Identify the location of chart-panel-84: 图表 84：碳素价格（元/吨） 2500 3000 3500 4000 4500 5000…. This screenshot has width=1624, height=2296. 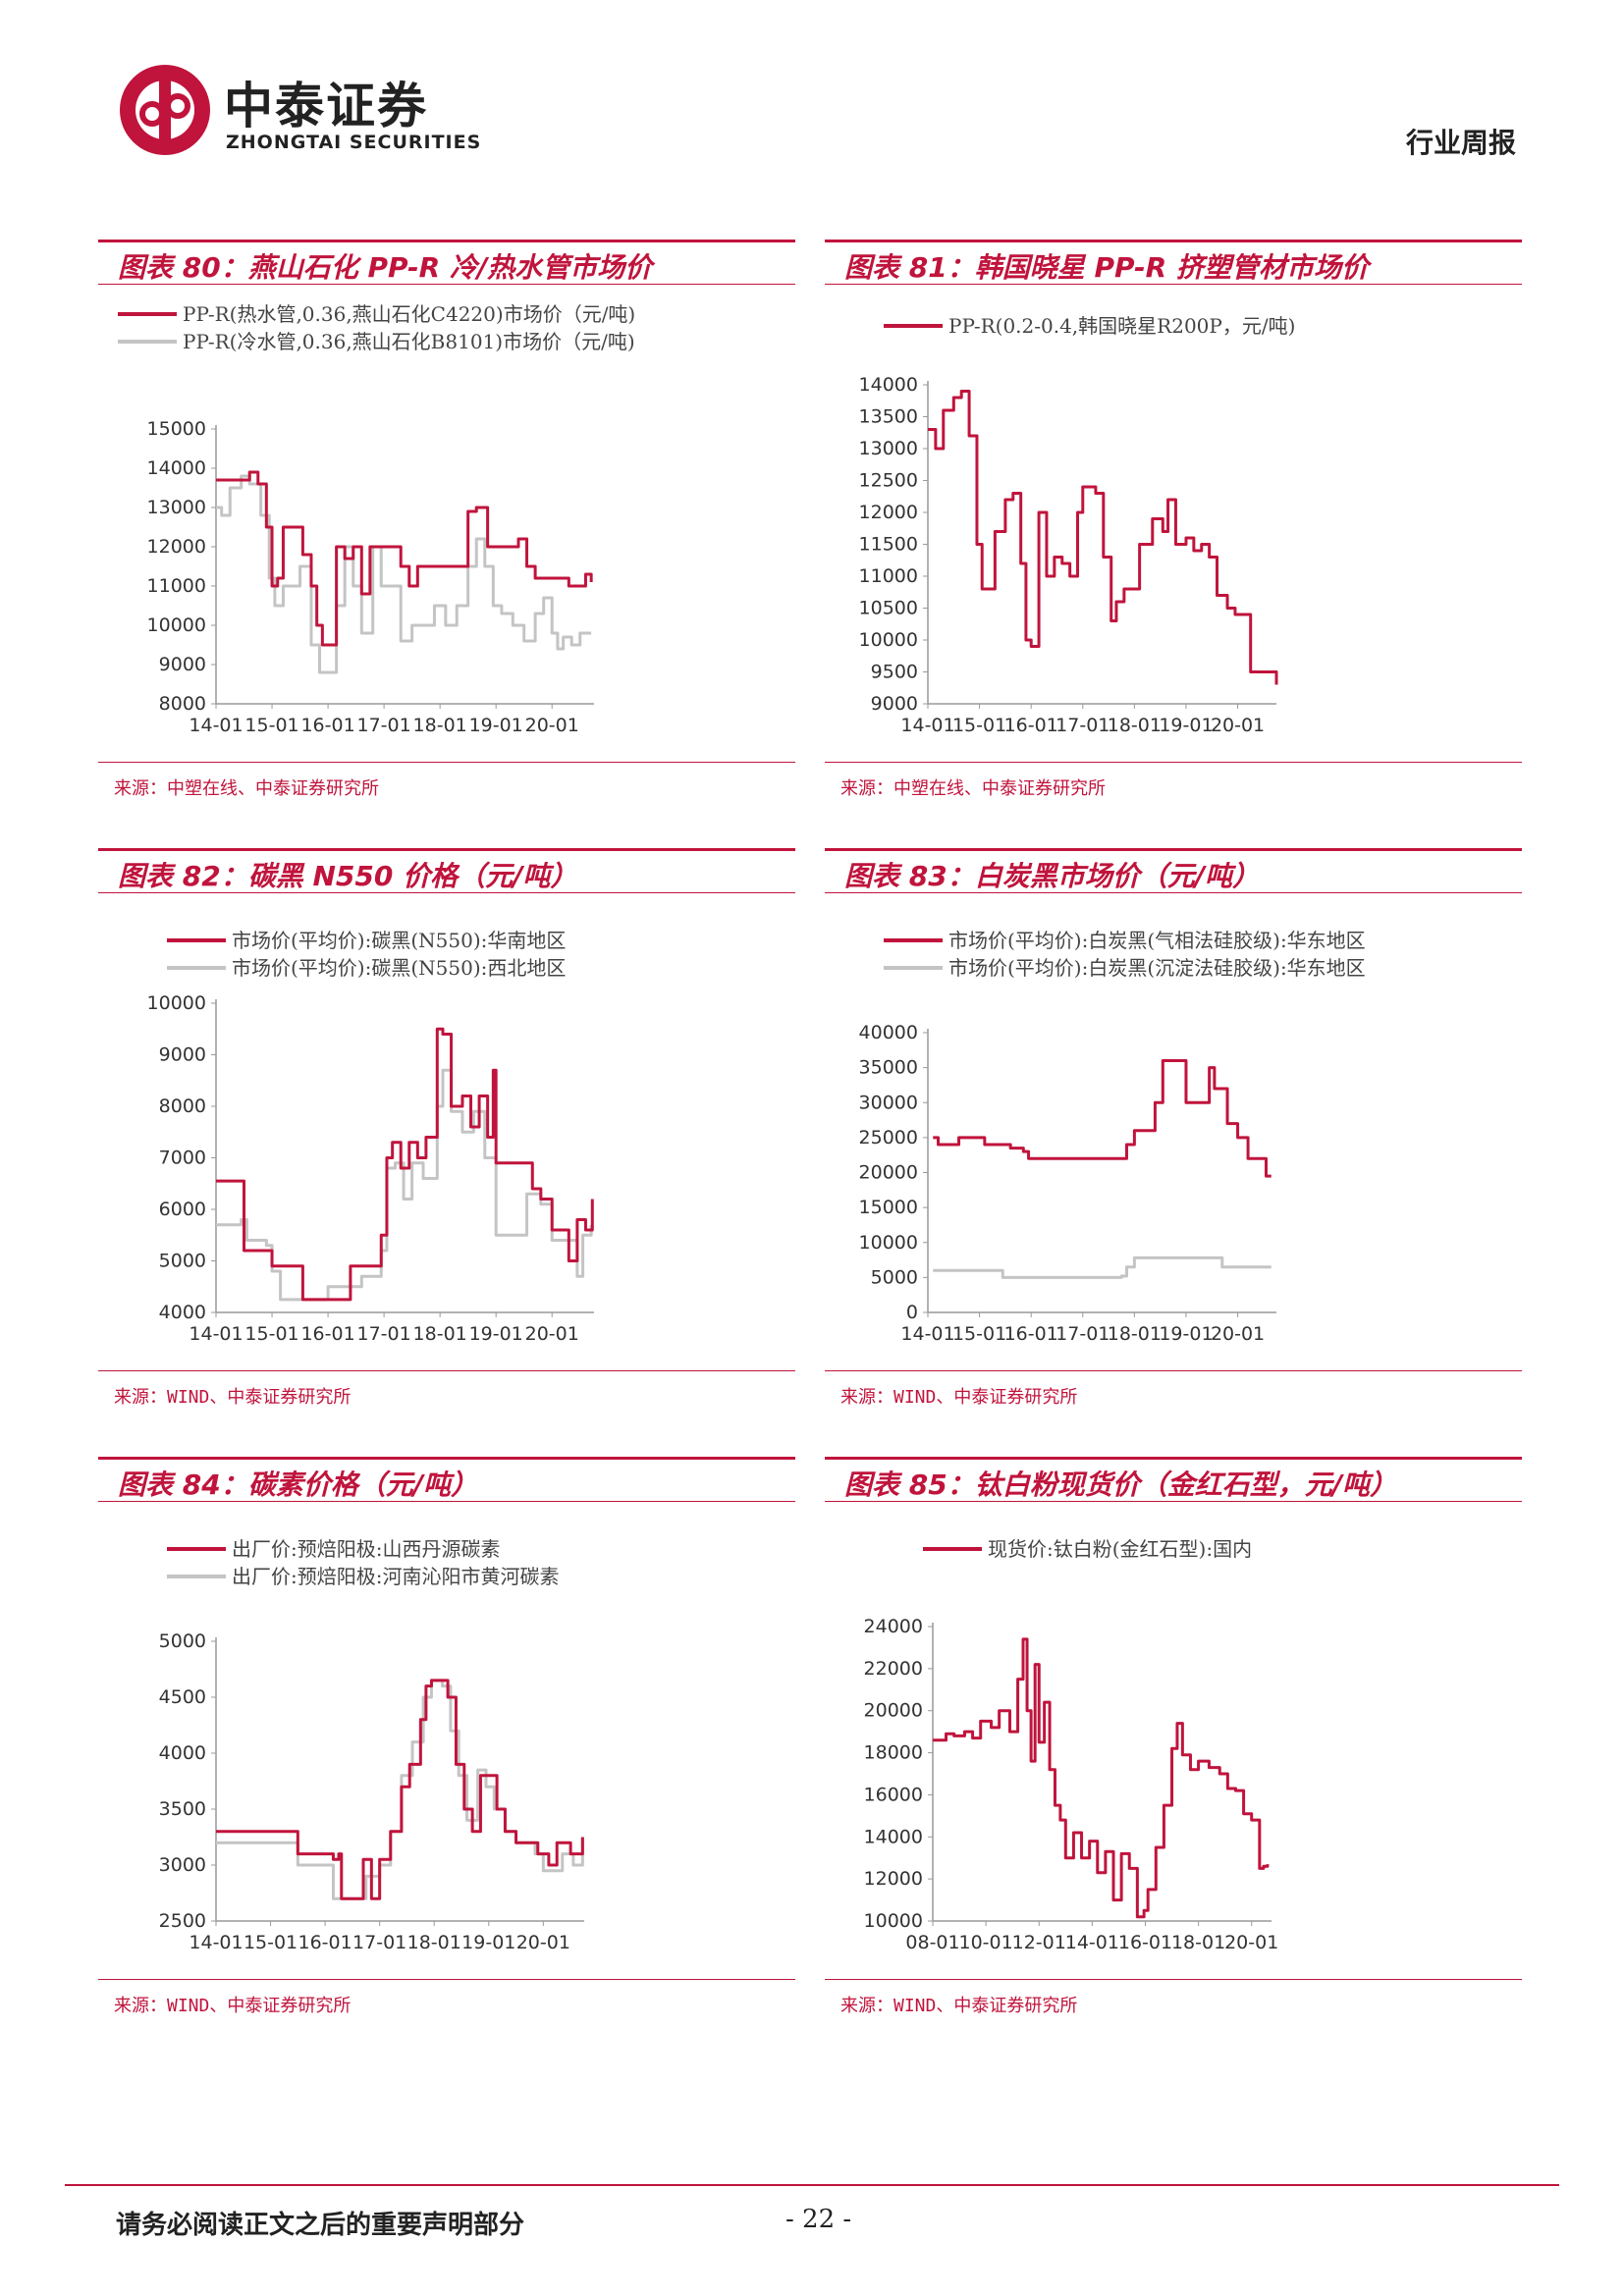
(446, 1746).